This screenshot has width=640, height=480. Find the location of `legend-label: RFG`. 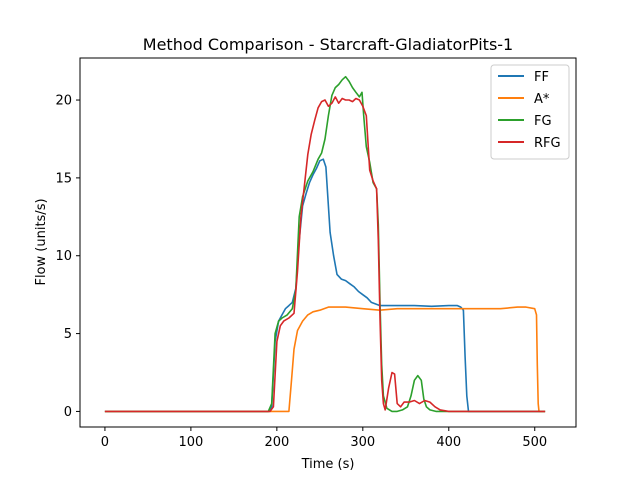

legend-label: RFG is located at coordinates (547, 143).